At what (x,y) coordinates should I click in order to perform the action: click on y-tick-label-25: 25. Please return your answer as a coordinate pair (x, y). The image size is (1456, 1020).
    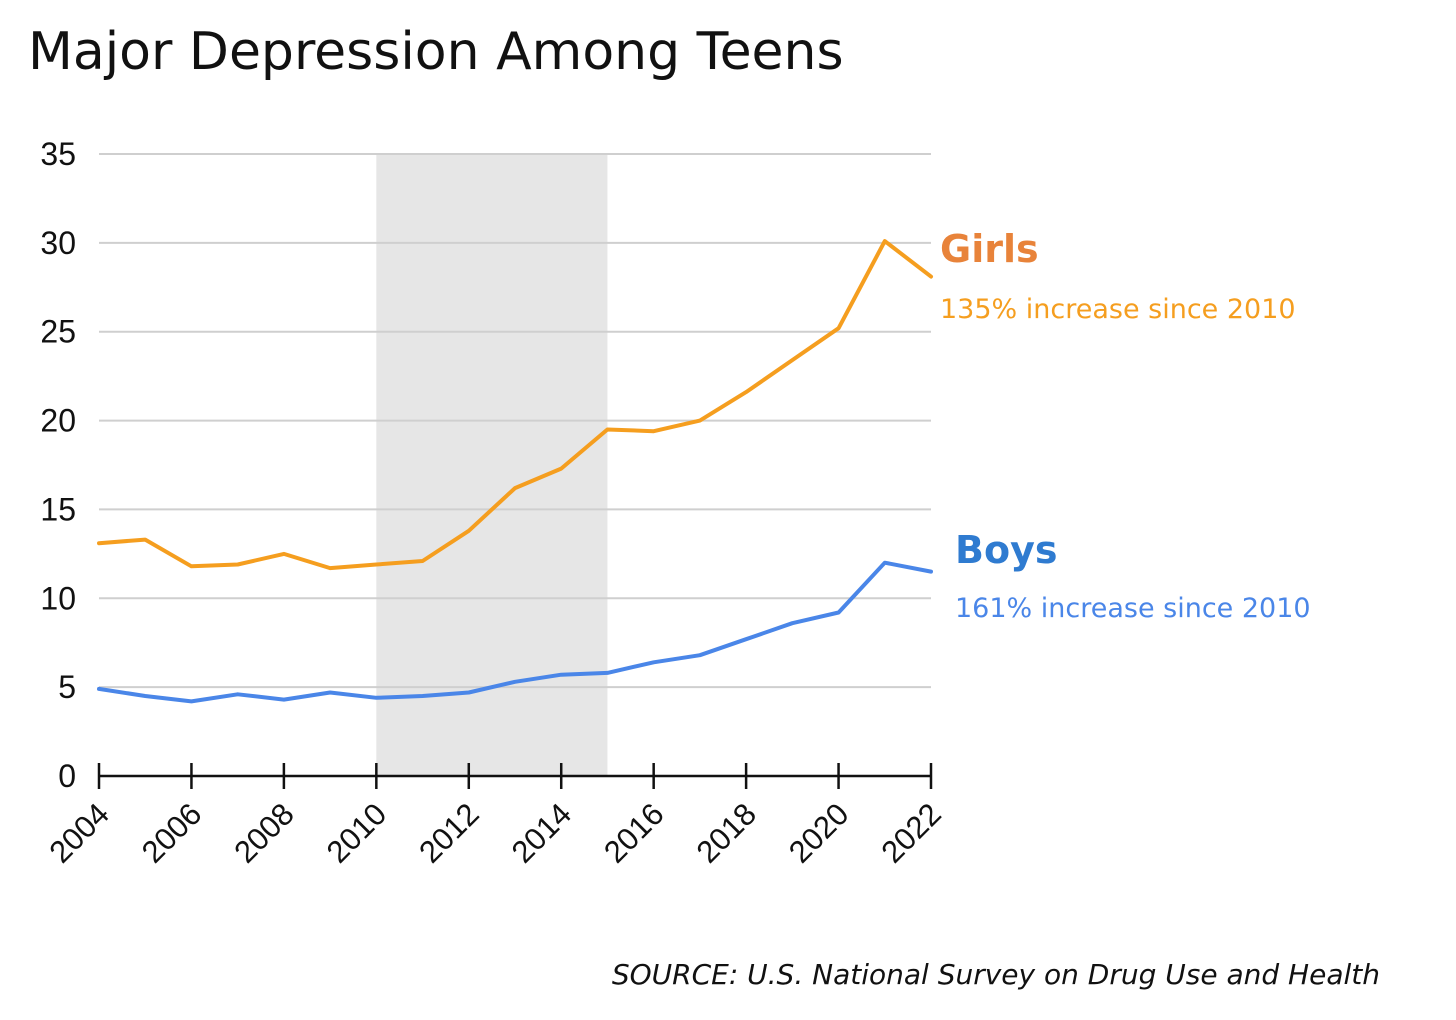
    Looking at the image, I should click on (58, 332).